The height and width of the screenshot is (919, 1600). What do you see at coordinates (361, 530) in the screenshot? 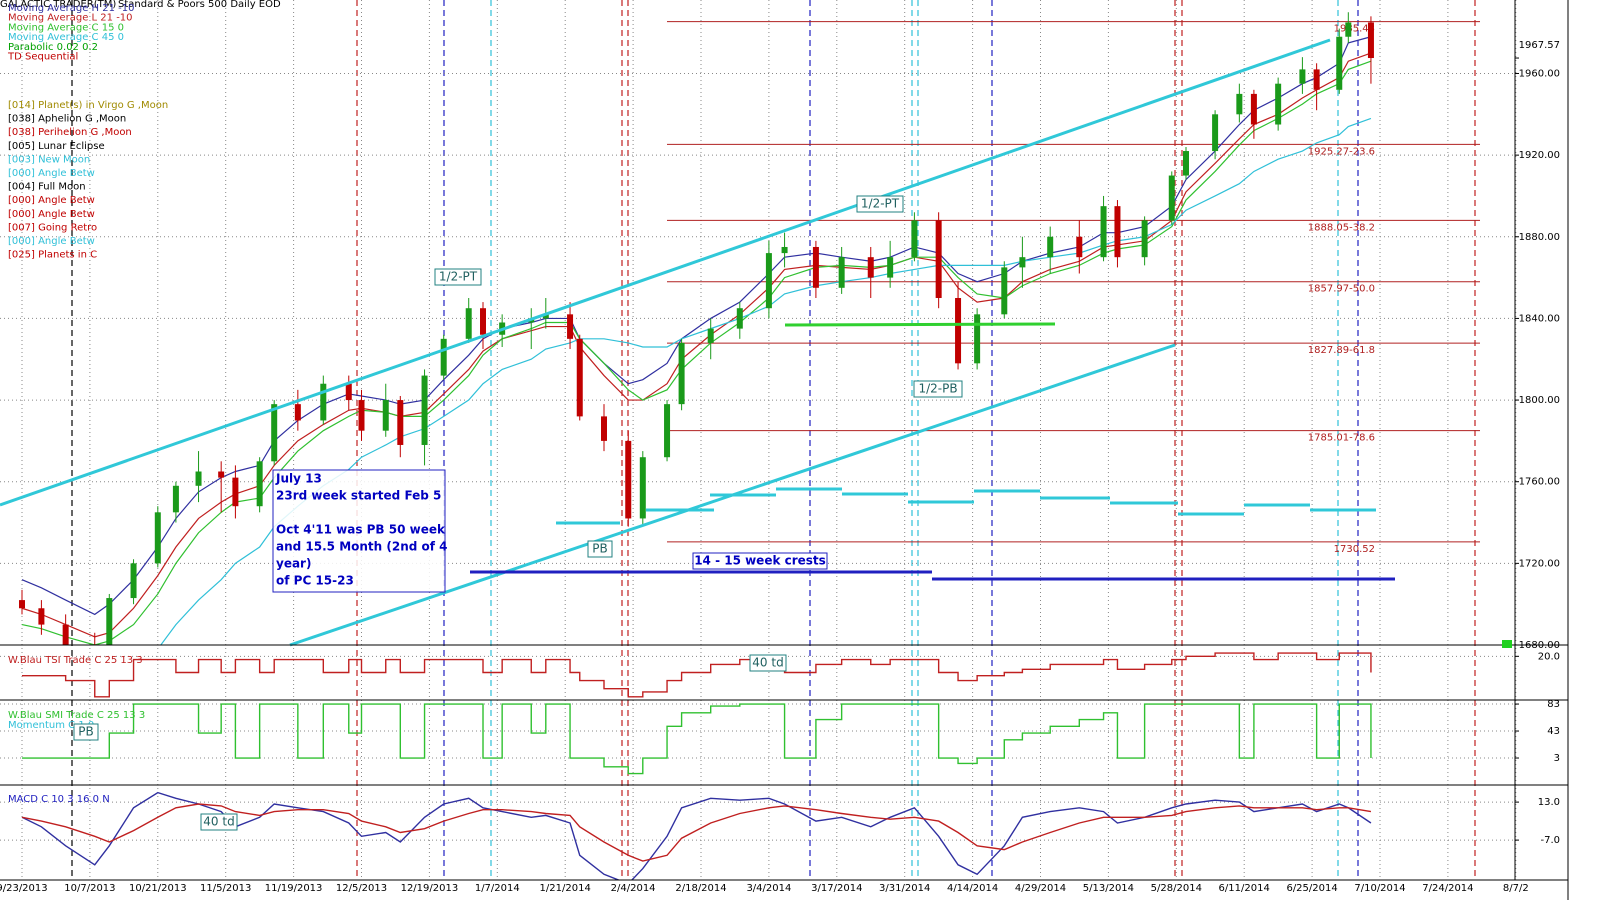
I see `note-line: Oct 4'11 was PB 50 week` at bounding box center [361, 530].